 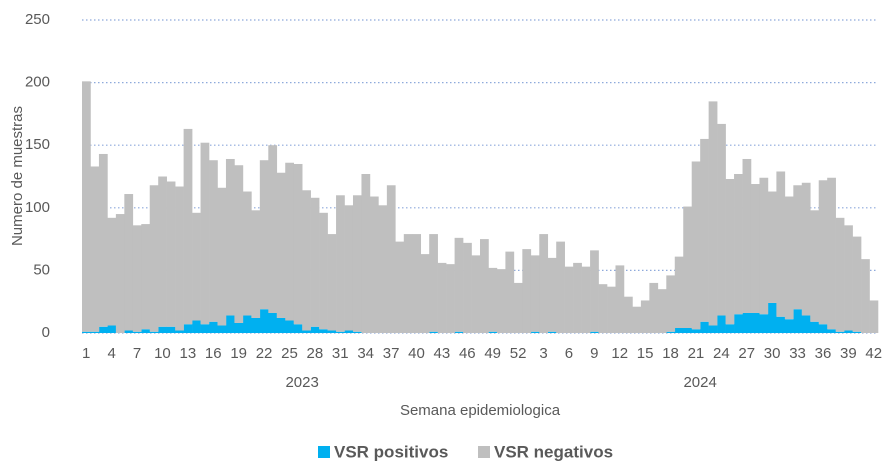 What do you see at coordinates (619, 353) in the screenshot?
I see `x-tick-label: 12` at bounding box center [619, 353].